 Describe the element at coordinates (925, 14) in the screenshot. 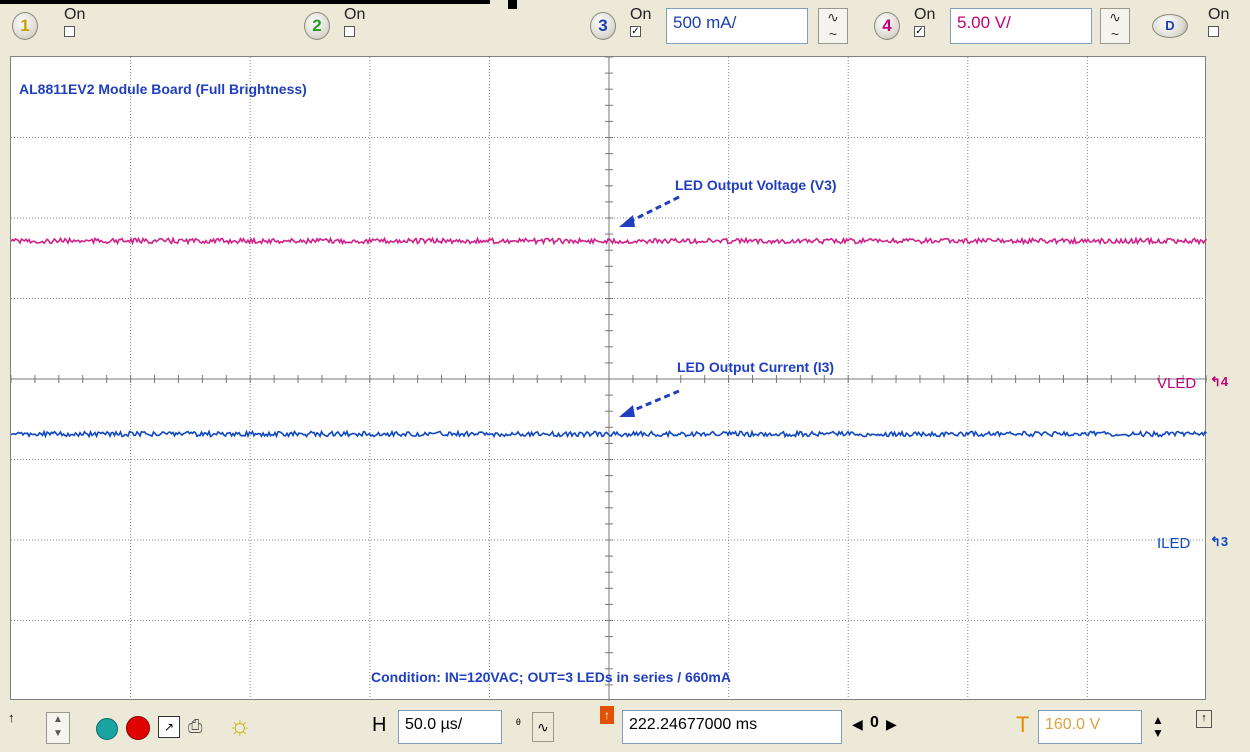

I see `channel-4-on-label: On` at that location.